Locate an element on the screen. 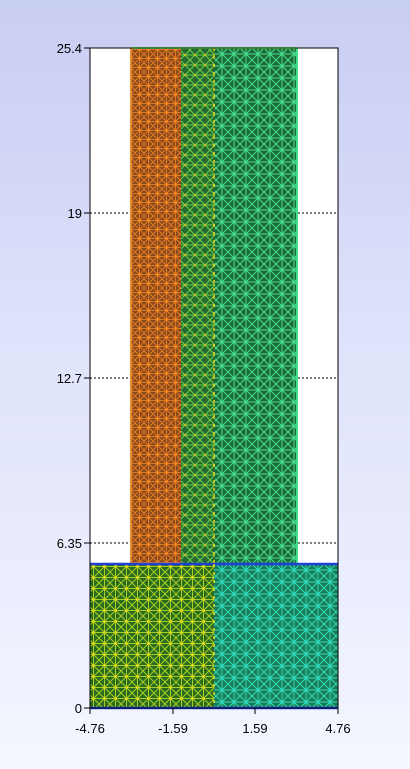 The width and height of the screenshot is (410, 769). y-tick-label-19: 19 is located at coordinates (75, 213).